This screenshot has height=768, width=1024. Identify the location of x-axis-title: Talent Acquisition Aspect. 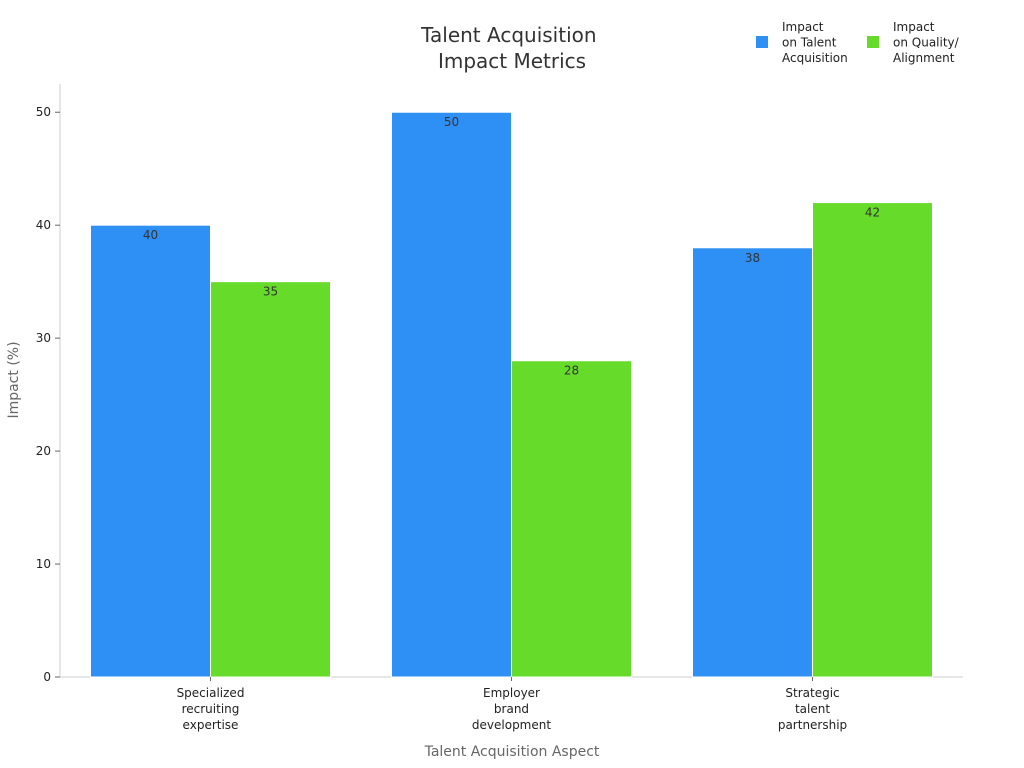
(512, 752).